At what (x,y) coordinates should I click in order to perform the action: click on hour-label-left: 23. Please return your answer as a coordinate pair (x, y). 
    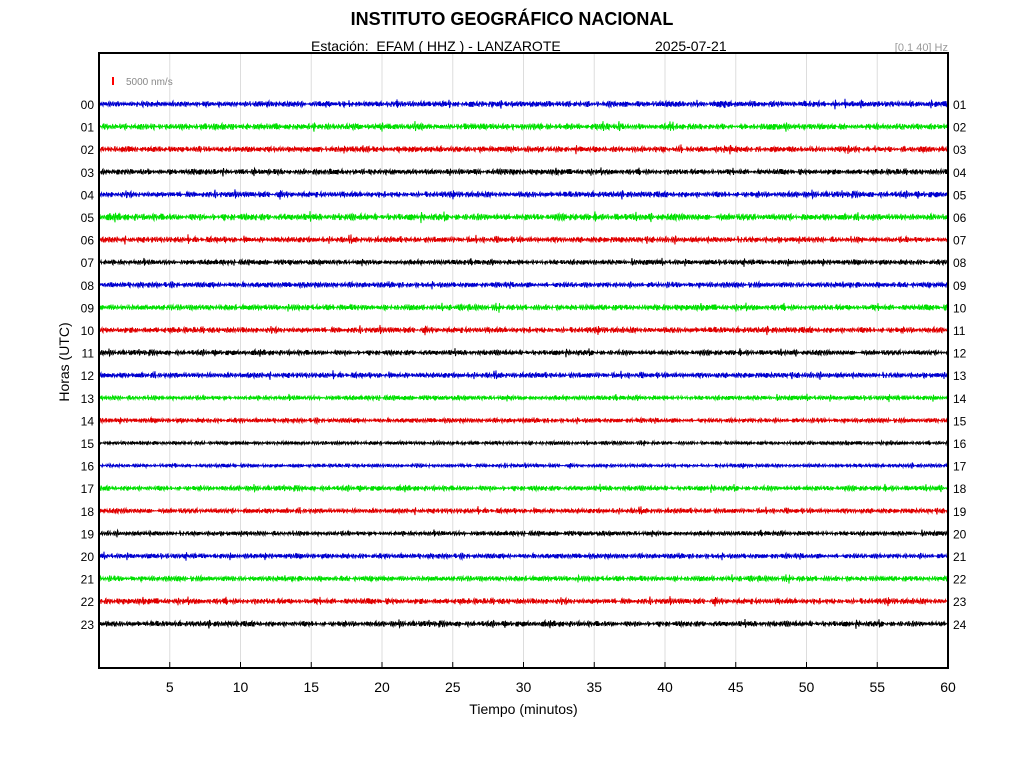
    Looking at the image, I should click on (88, 625).